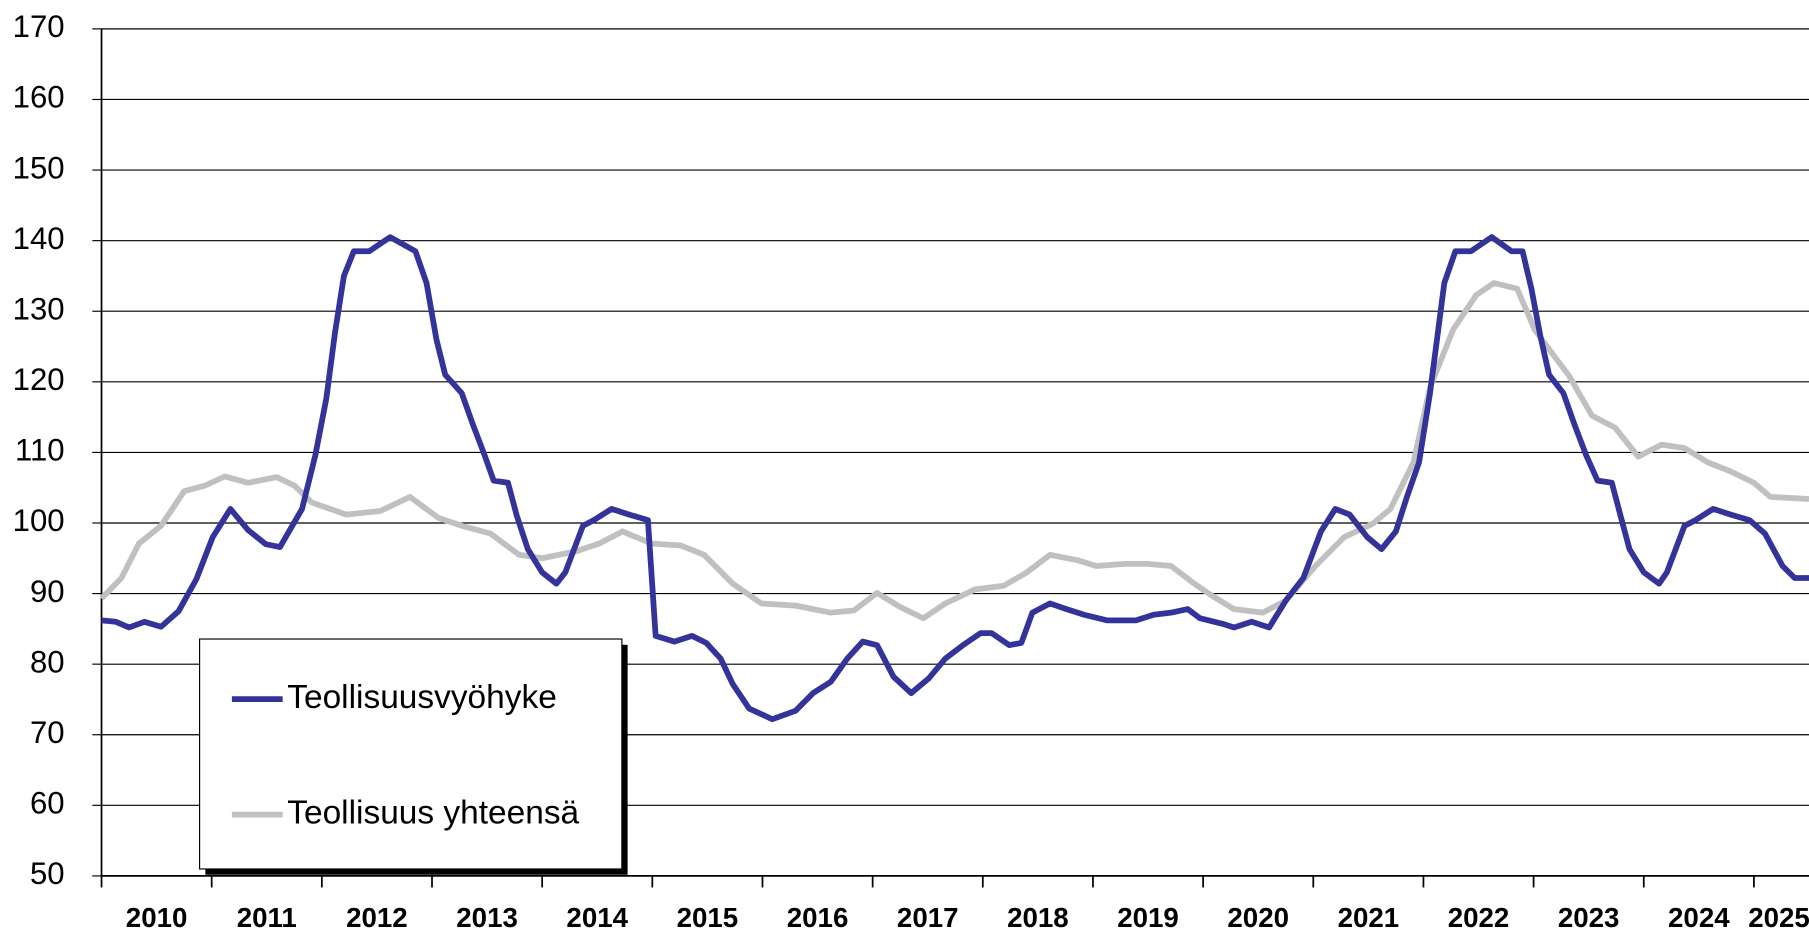 The image size is (1809, 936). What do you see at coordinates (377, 917) in the screenshot?
I see `x-tick-label: 2012` at bounding box center [377, 917].